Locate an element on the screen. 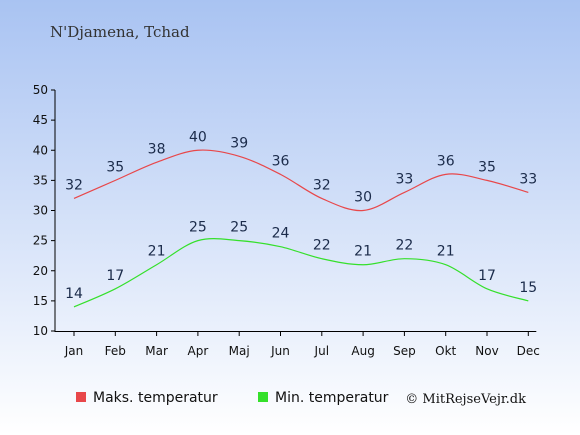 This screenshot has height=435, width=580. y-tick-label: 45 is located at coordinates (40, 120).